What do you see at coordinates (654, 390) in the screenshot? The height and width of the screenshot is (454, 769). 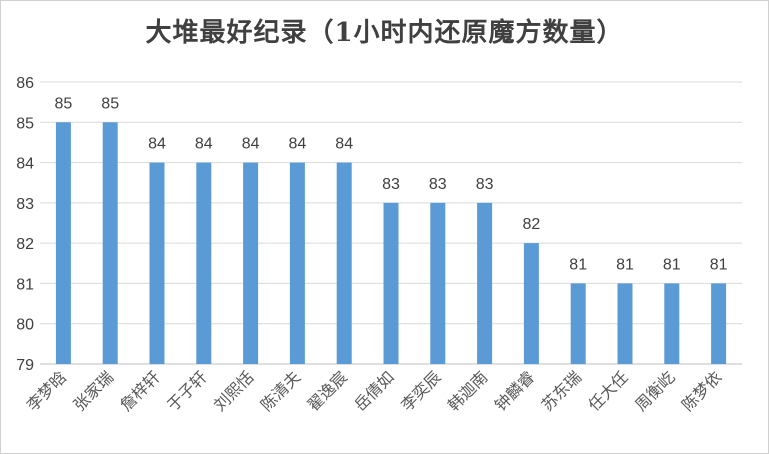 I see `x-category-label: 周衡屹` at bounding box center [654, 390].